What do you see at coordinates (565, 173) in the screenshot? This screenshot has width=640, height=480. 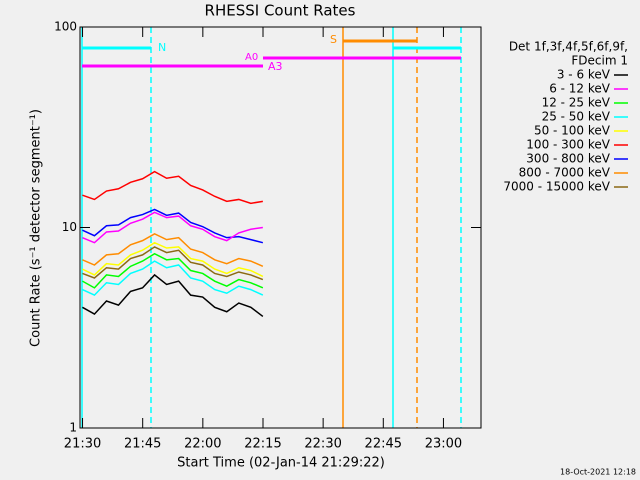 I see `legend-label: 800 - 7000 keV` at bounding box center [565, 173].